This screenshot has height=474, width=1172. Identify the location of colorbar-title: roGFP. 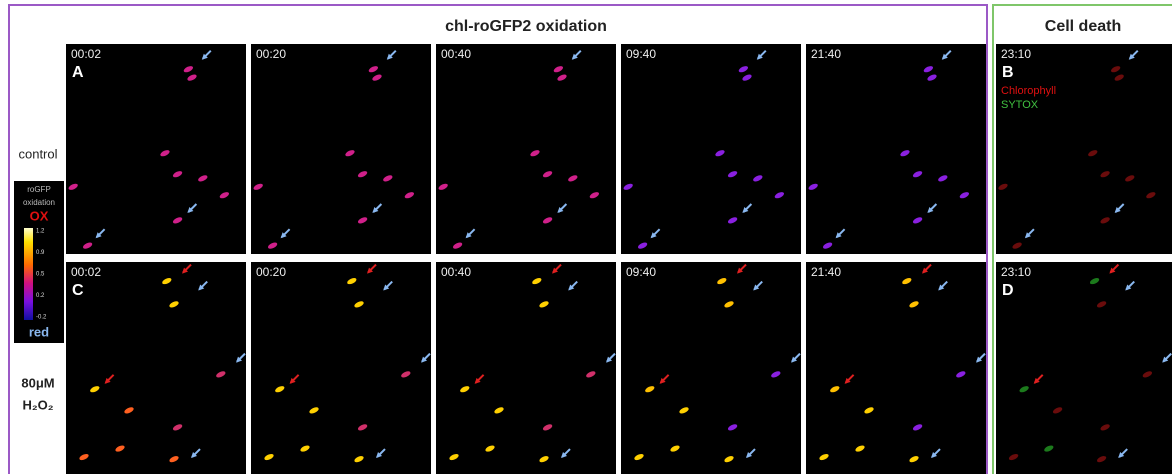
(39, 189).